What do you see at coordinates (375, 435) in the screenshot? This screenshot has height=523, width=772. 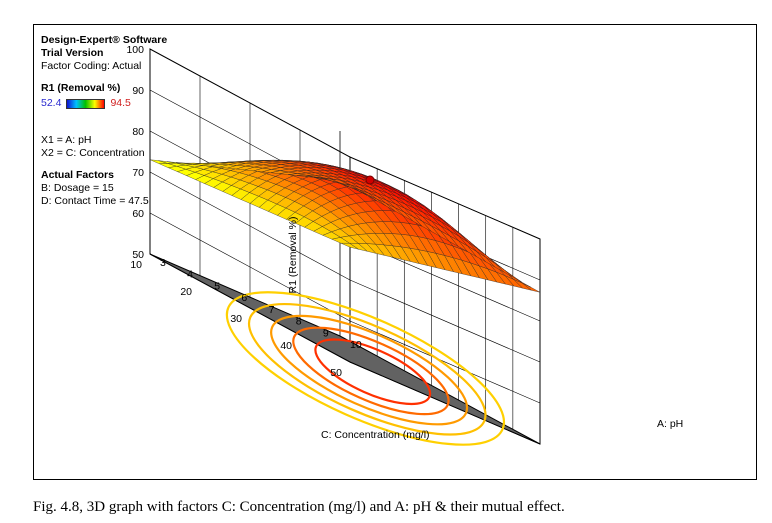 I see `y-axis-label: C: Concentration (mg/l)` at bounding box center [375, 435].